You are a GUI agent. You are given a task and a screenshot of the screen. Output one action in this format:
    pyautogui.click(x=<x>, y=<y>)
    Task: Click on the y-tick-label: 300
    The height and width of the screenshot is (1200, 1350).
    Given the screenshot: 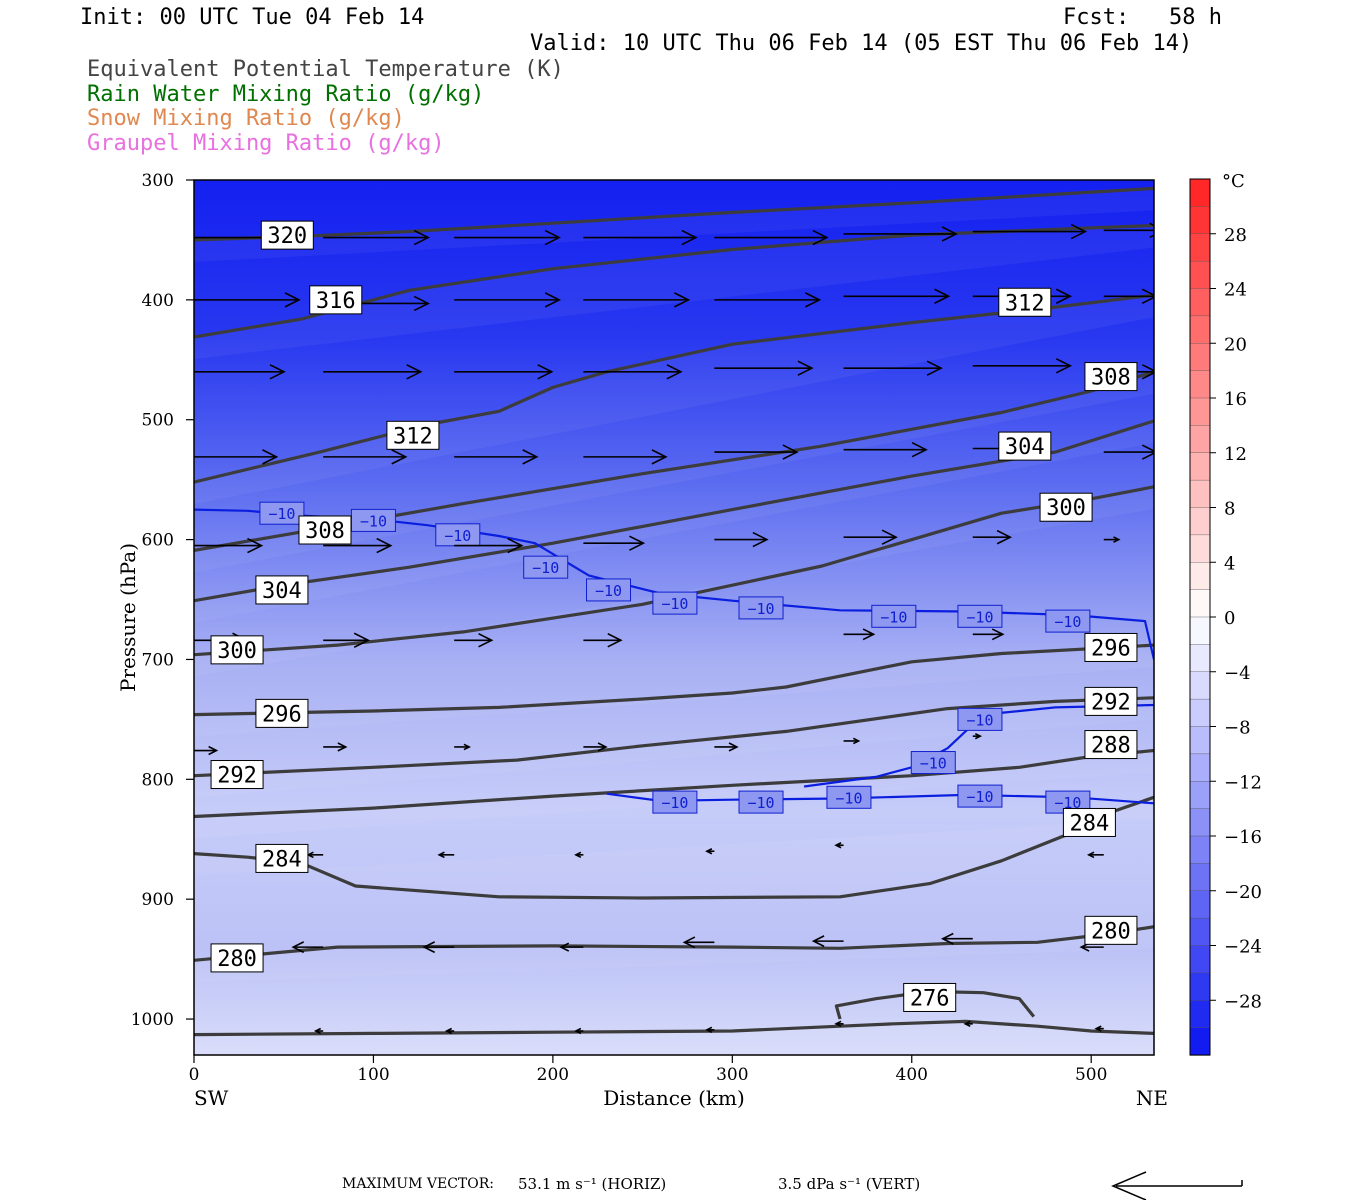 What is the action you would take?
    pyautogui.click(x=158, y=181)
    